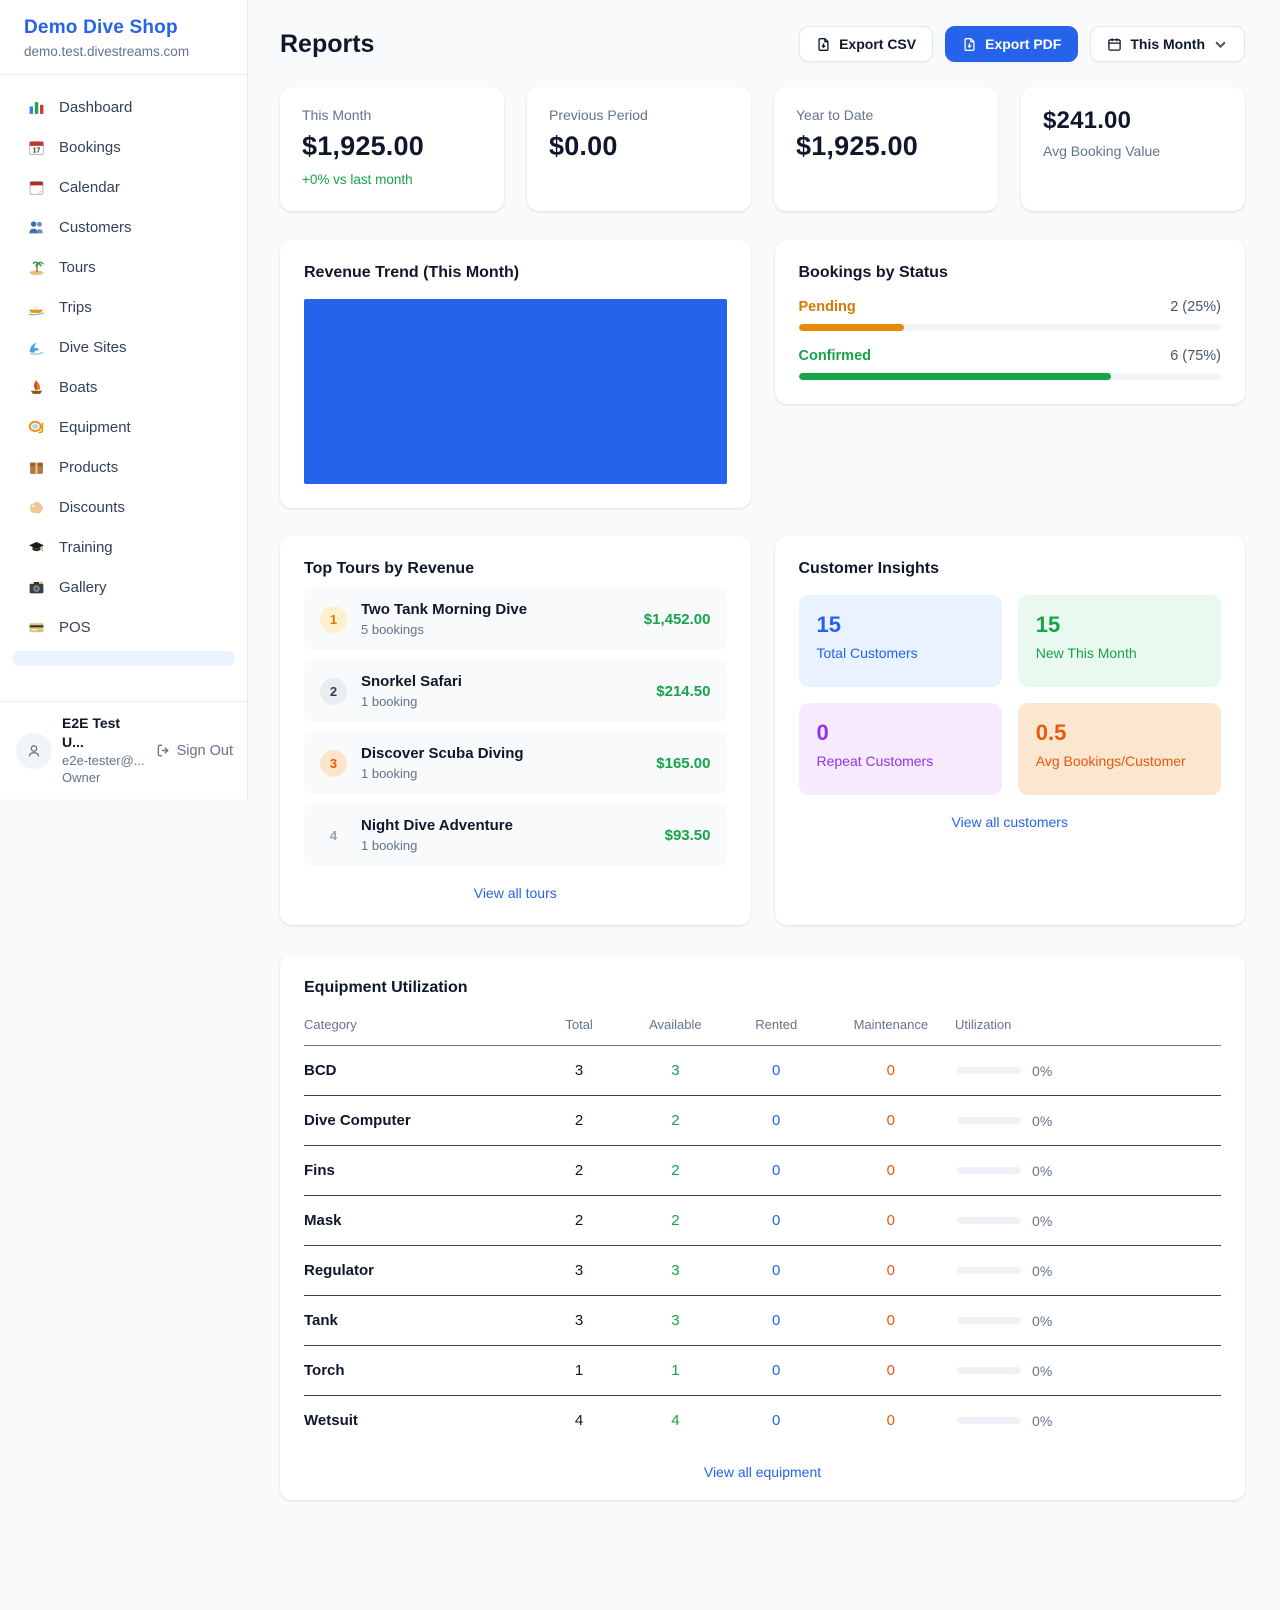 The height and width of the screenshot is (1610, 1280). I want to click on tour-name: Discover Scuba Diving, so click(442, 753).